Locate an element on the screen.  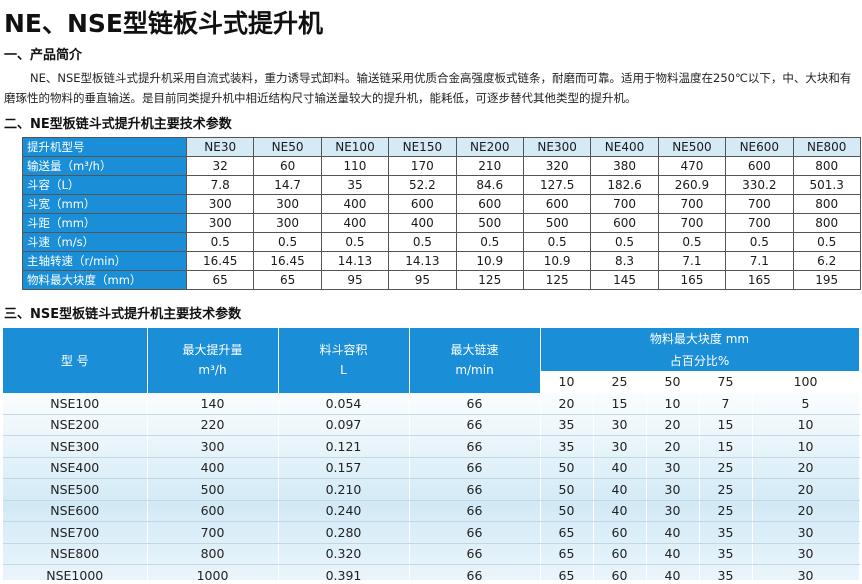
nse-table-row: NSE700 700 0.280 66 65 60 40 35 30 is located at coordinates (431, 532).